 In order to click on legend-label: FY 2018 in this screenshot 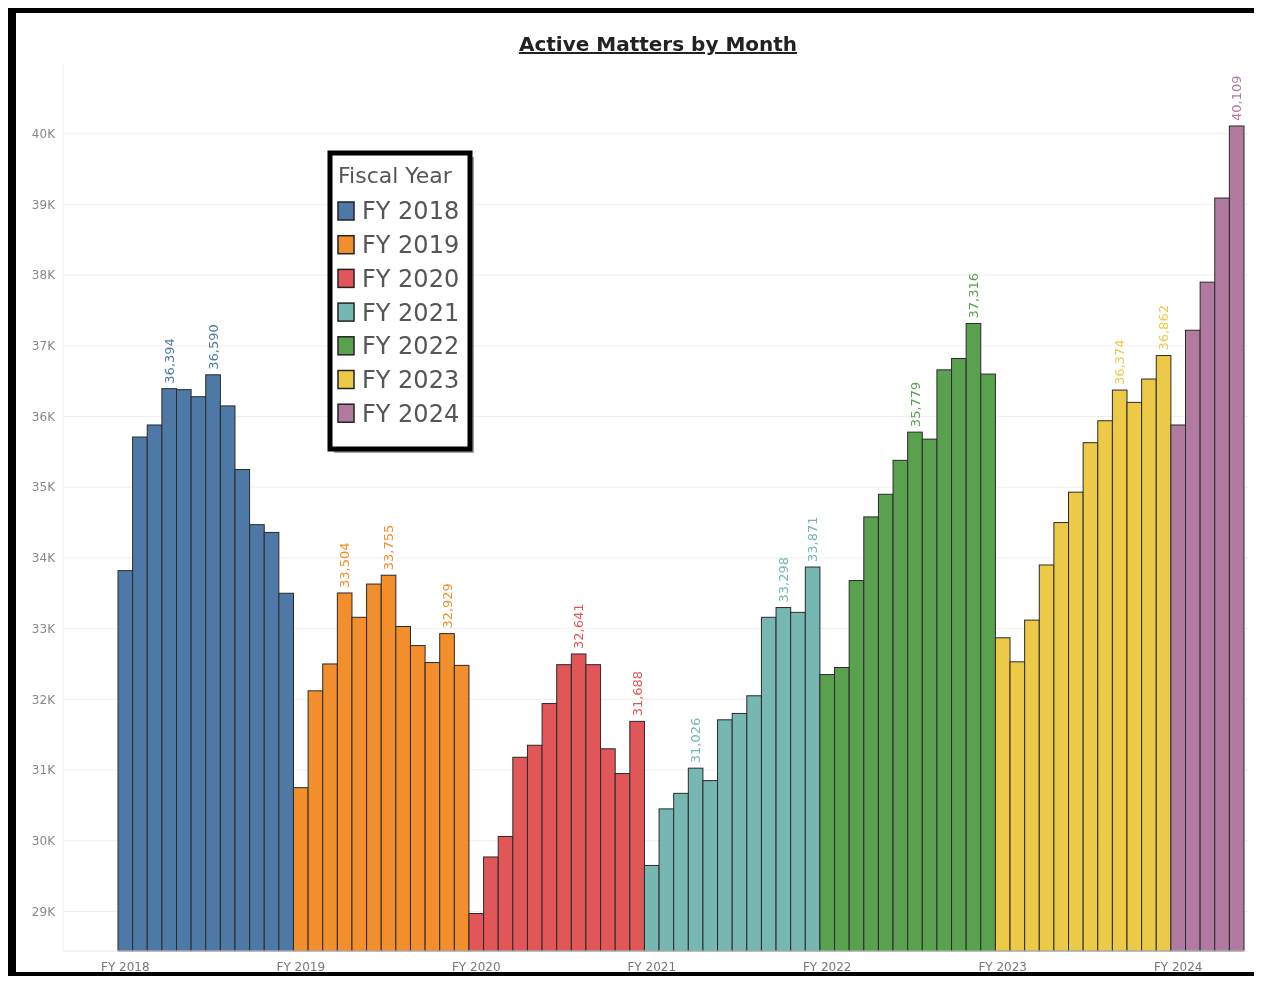, I will do `click(411, 211)`.